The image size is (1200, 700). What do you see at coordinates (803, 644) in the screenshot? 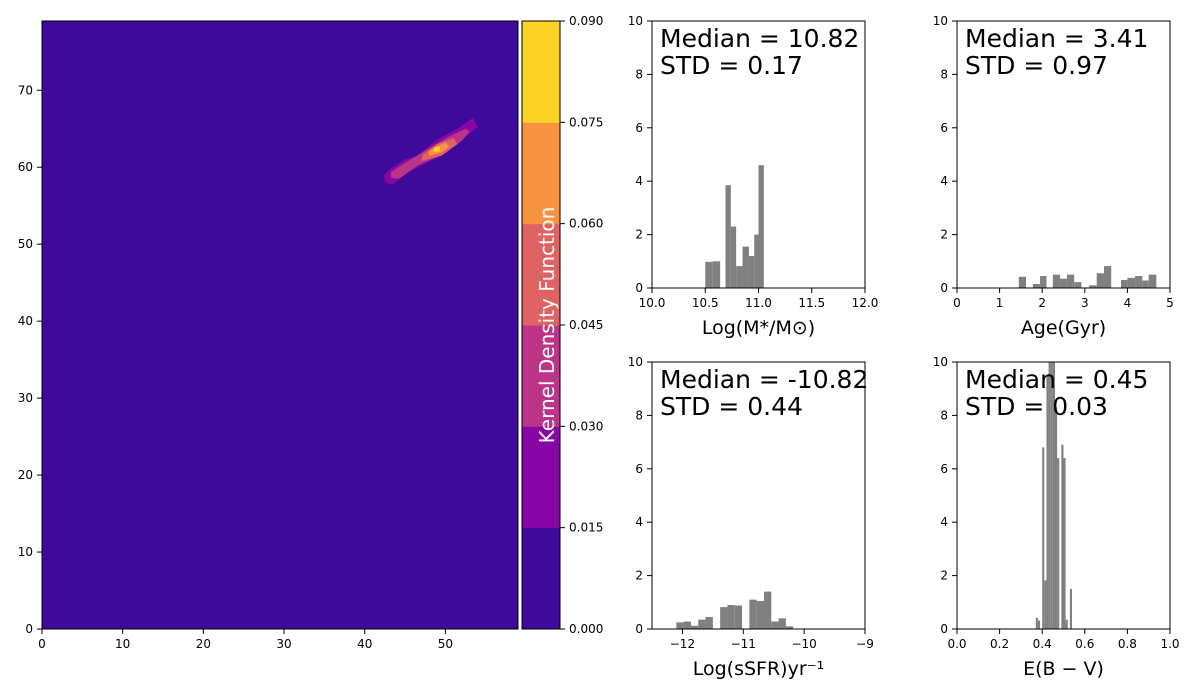
I see `hist-xtick-label: −10` at bounding box center [803, 644].